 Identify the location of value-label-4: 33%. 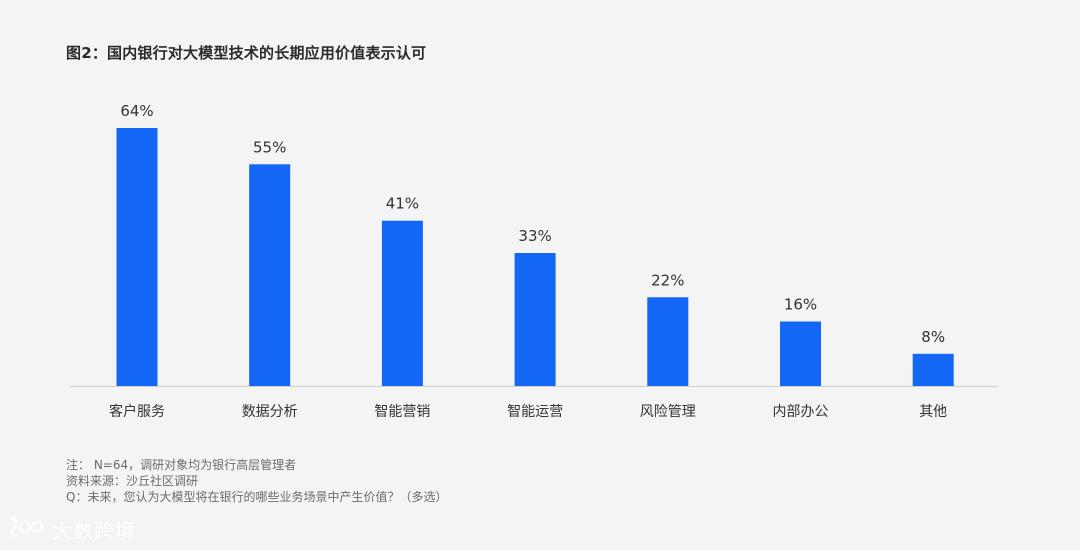
(534, 236).